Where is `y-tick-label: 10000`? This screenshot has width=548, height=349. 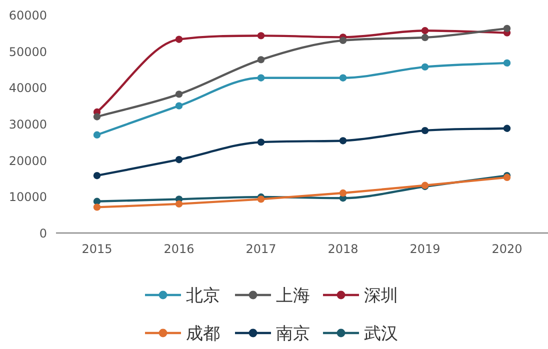
y-tick-label: 10000 is located at coordinates (27, 197).